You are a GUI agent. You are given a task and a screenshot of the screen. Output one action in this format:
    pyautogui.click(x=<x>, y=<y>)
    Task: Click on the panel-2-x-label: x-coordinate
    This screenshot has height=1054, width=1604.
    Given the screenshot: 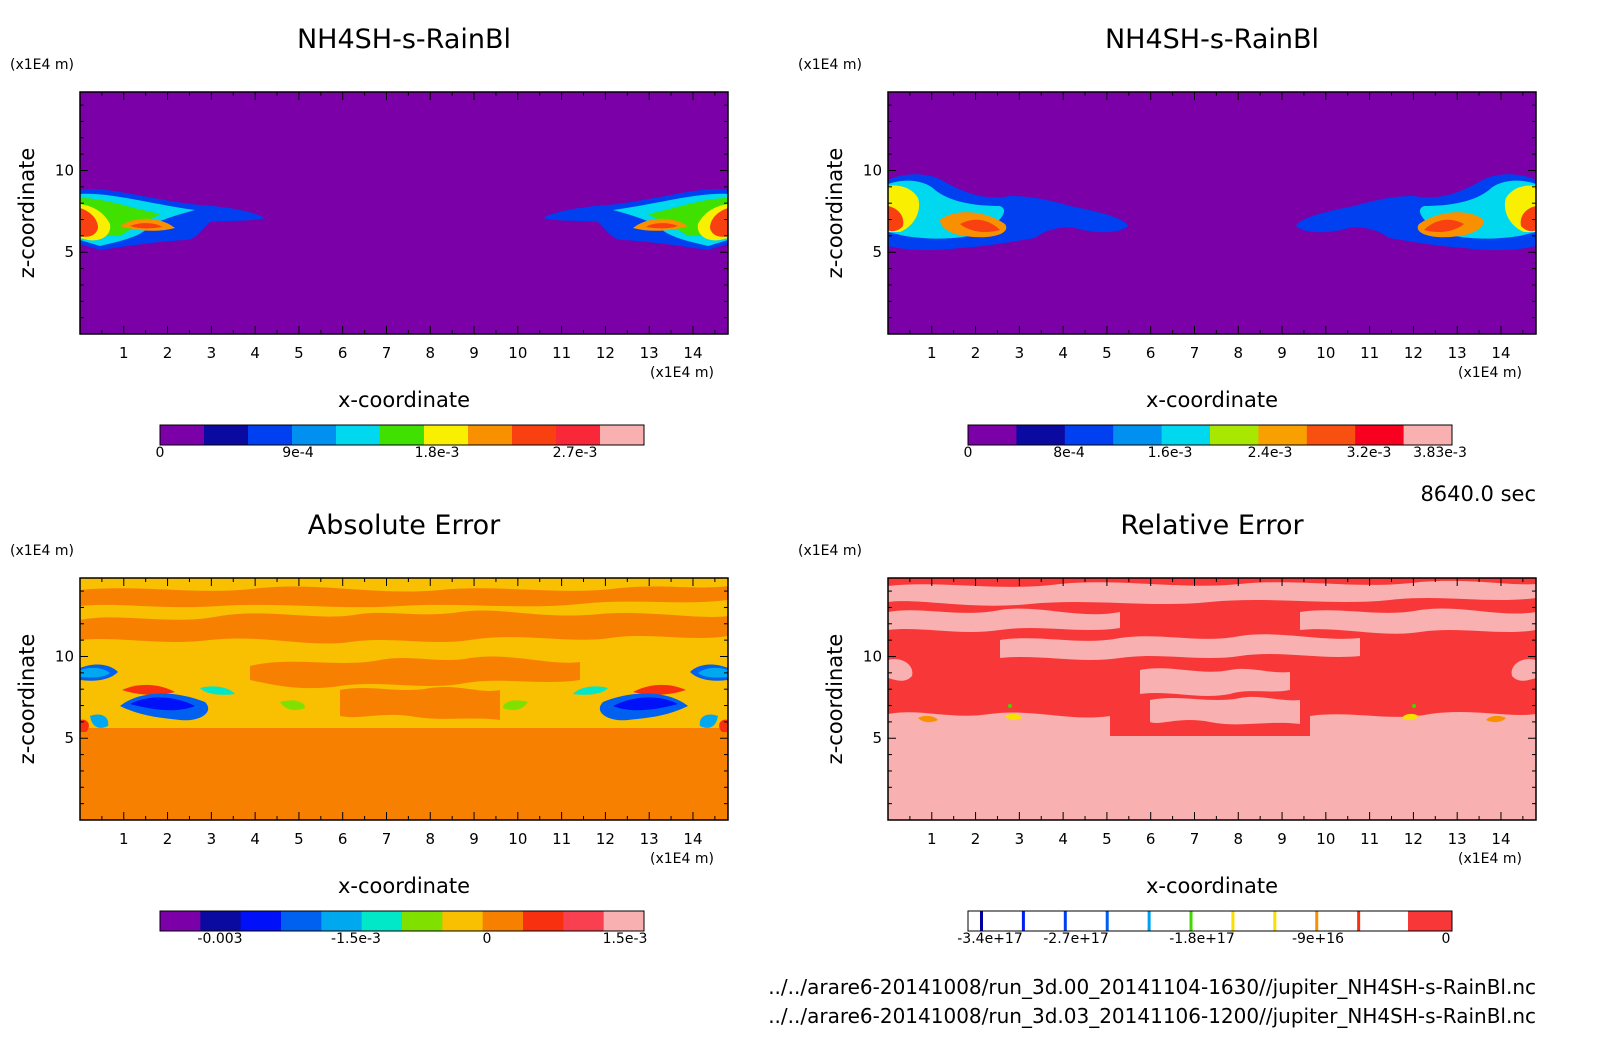 What is the action you would take?
    pyautogui.click(x=1212, y=400)
    